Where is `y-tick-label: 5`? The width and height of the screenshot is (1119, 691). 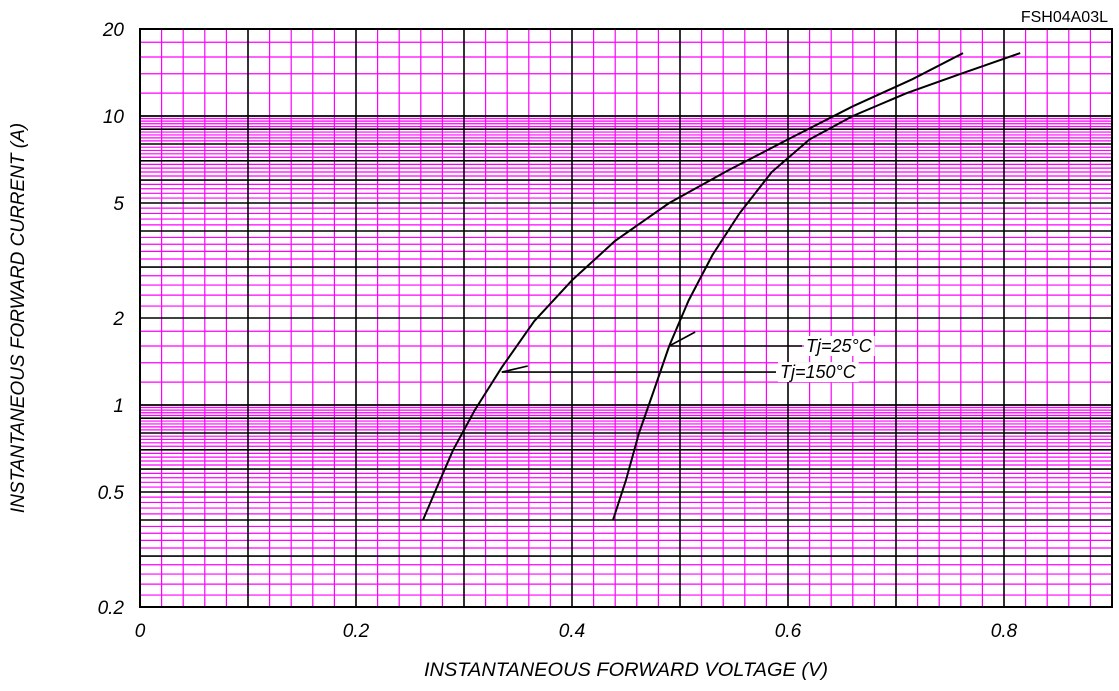
y-tick-label: 5 is located at coordinates (118, 204).